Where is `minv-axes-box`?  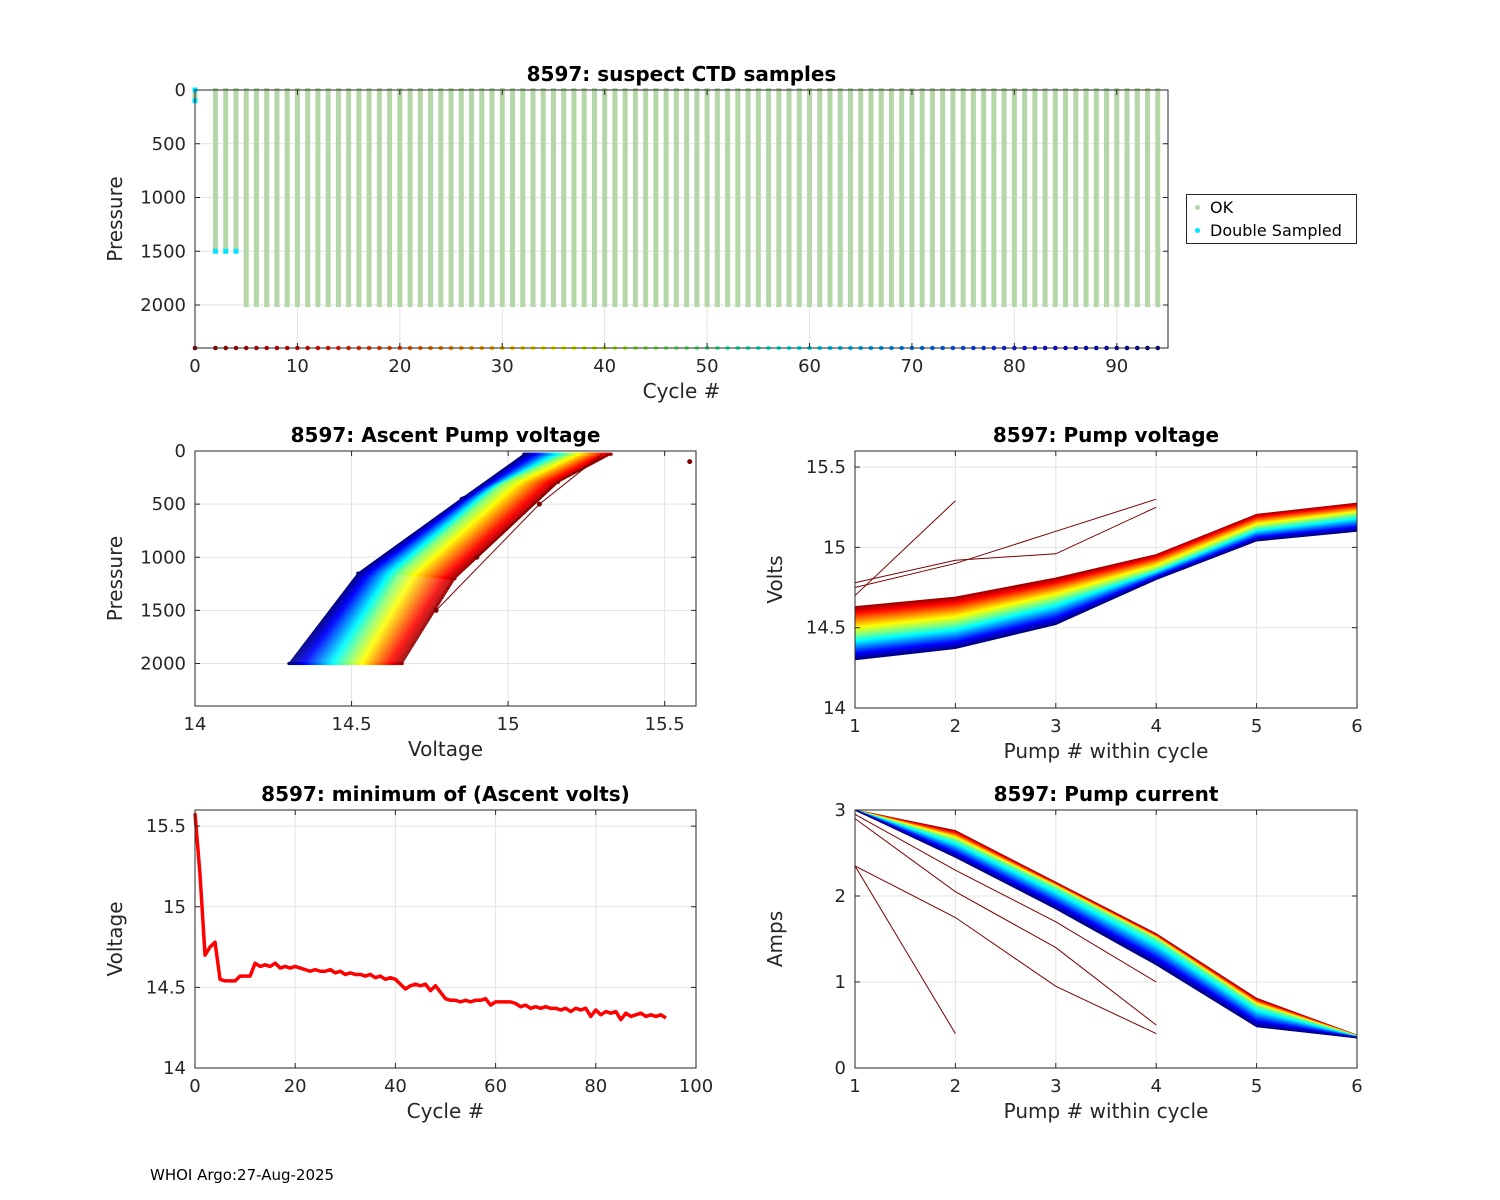 minv-axes-box is located at coordinates (445, 939).